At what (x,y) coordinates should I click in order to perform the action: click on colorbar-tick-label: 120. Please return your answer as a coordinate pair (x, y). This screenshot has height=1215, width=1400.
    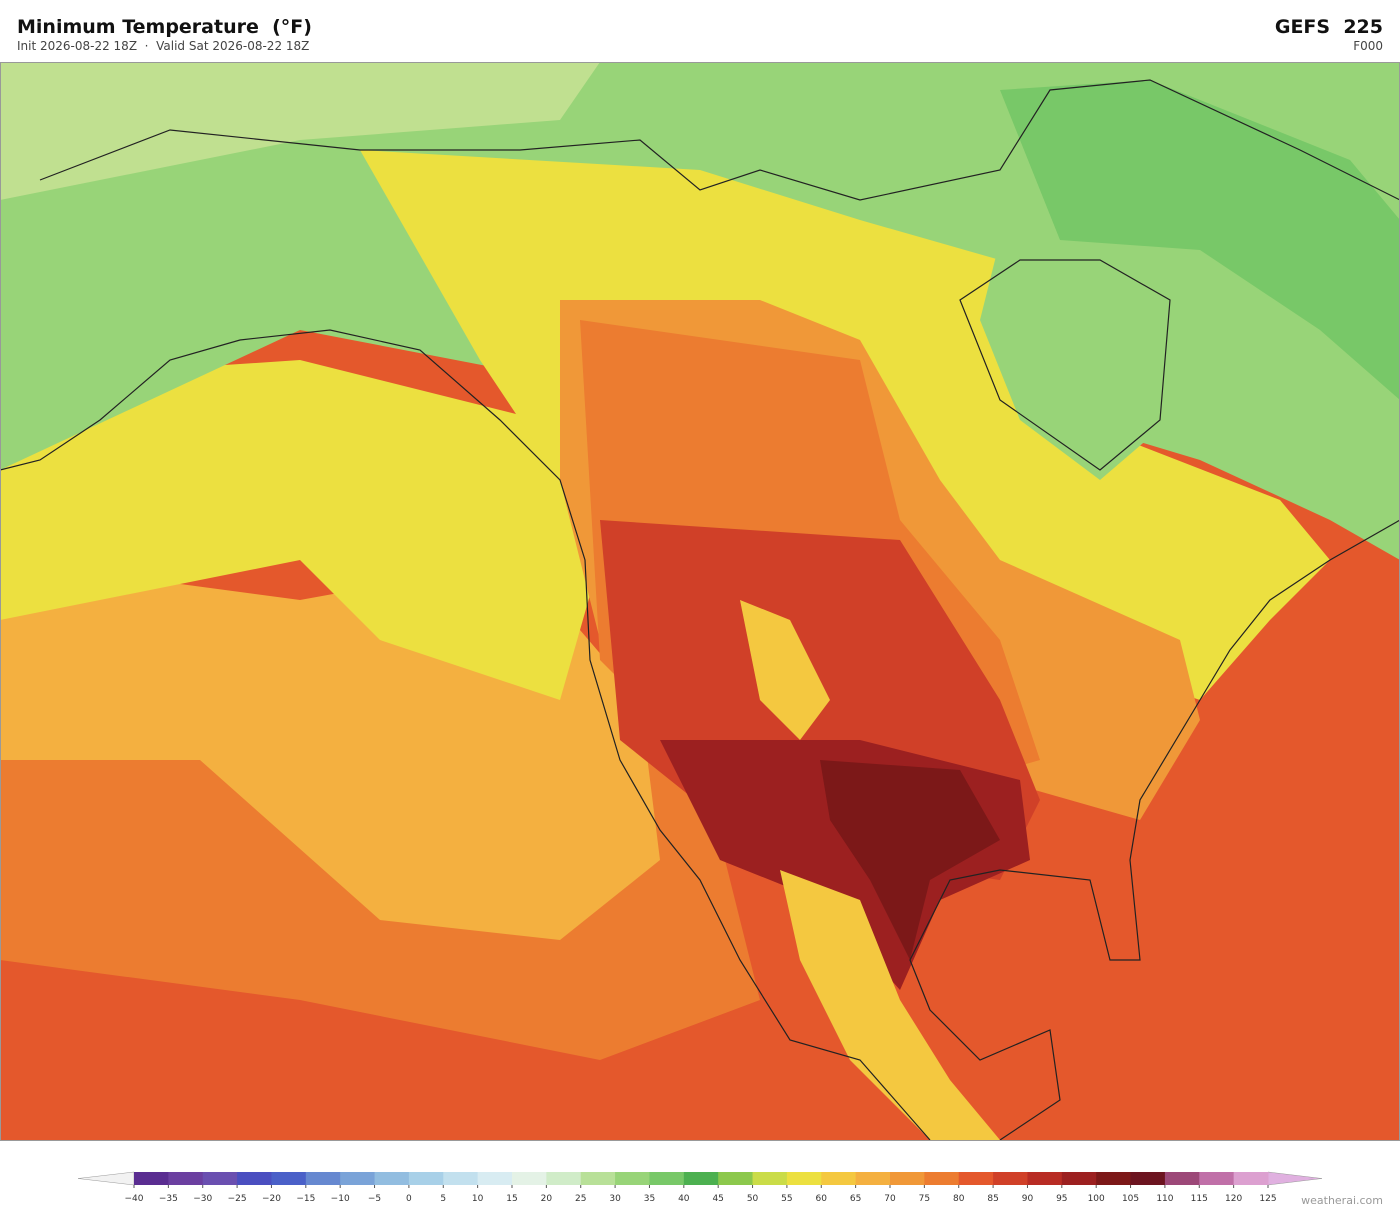
    Looking at the image, I should click on (1233, 1199).